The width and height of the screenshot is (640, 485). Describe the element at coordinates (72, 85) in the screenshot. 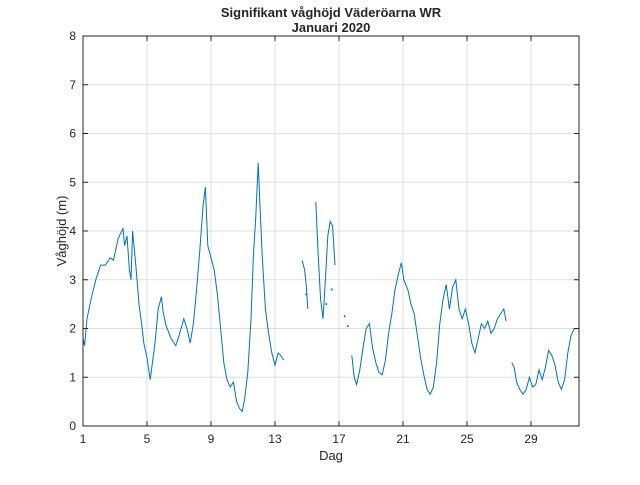

I see `y-tick-label: 7` at that location.